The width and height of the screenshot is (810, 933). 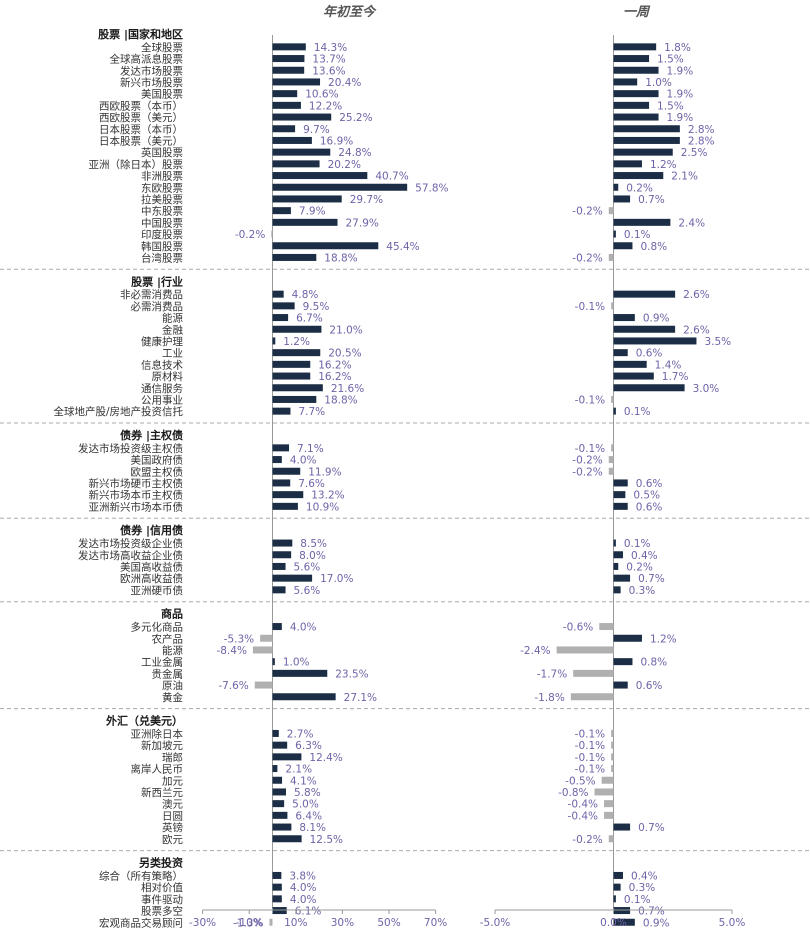 I want to click on ytd-value-label: 45.4%, so click(x=402, y=247).